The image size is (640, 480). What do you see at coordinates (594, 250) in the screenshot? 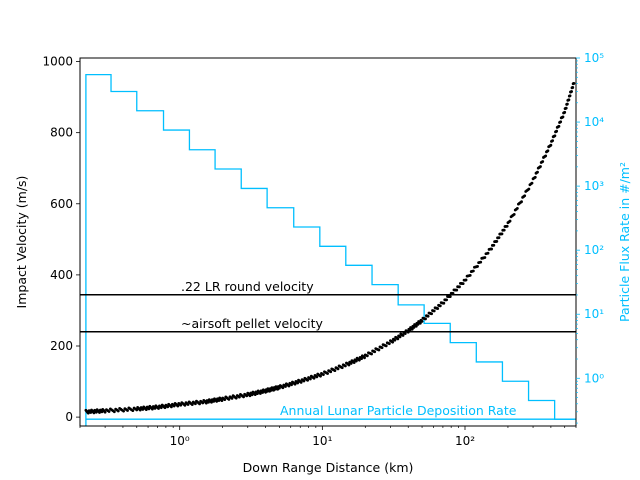
I see `y2-tick-label: 10²` at bounding box center [594, 250].